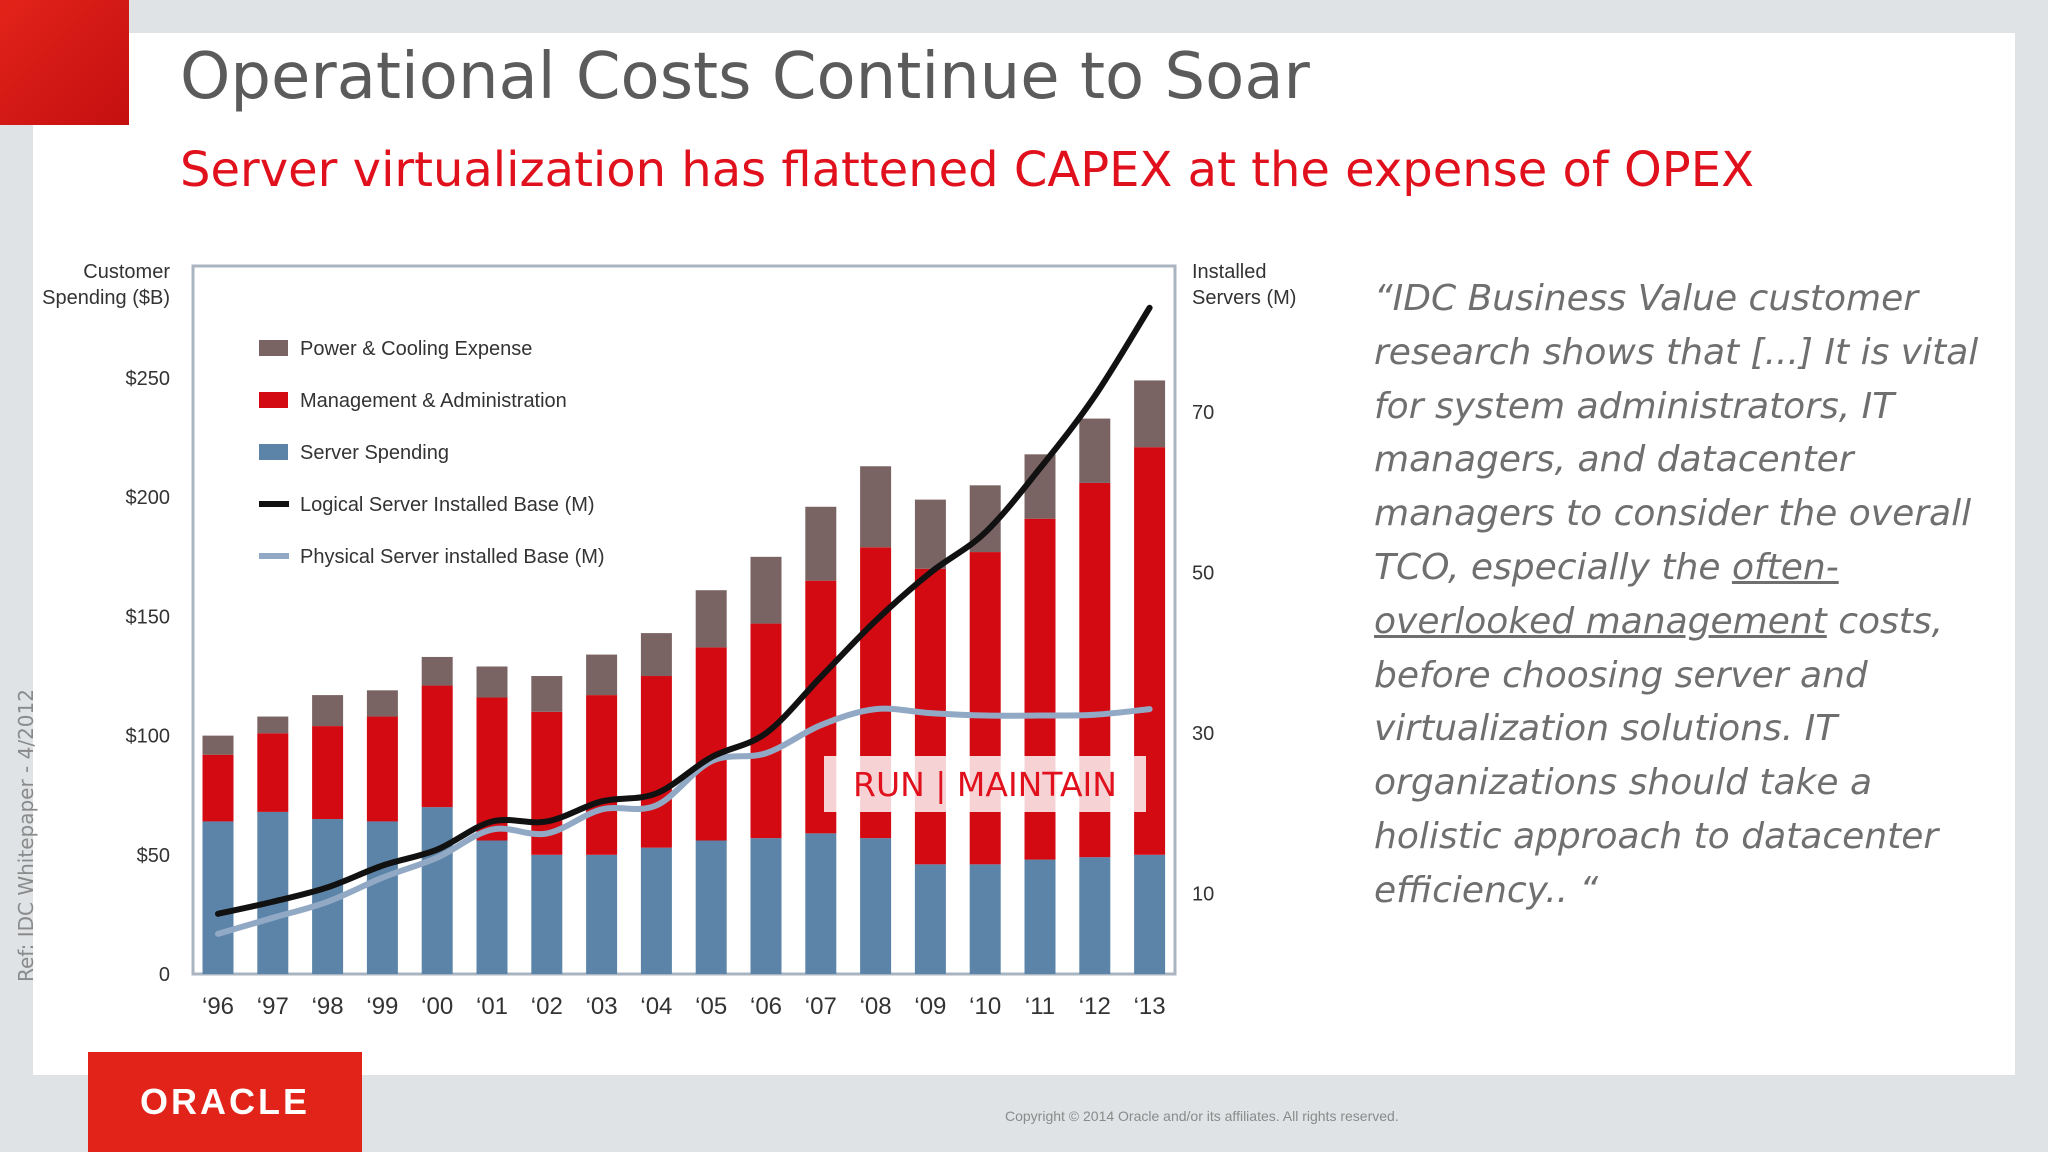 Image resolution: width=2048 pixels, height=1152 pixels. I want to click on slide-title: Operational Costs Continue to Soar, so click(745, 77).